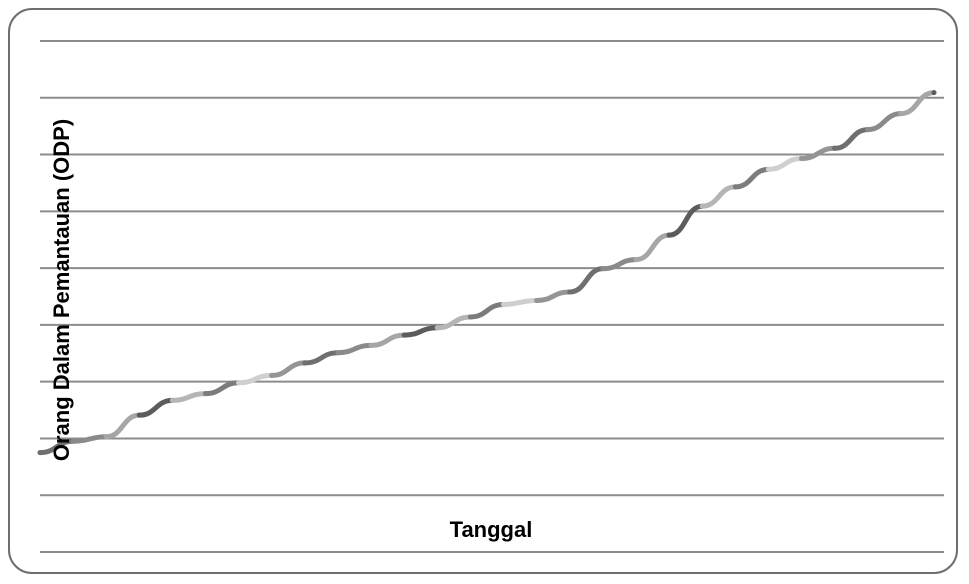 Image resolution: width=969 pixels, height=584 pixels. What do you see at coordinates (491, 529) in the screenshot?
I see `x-axis-label: Tanggal` at bounding box center [491, 529].